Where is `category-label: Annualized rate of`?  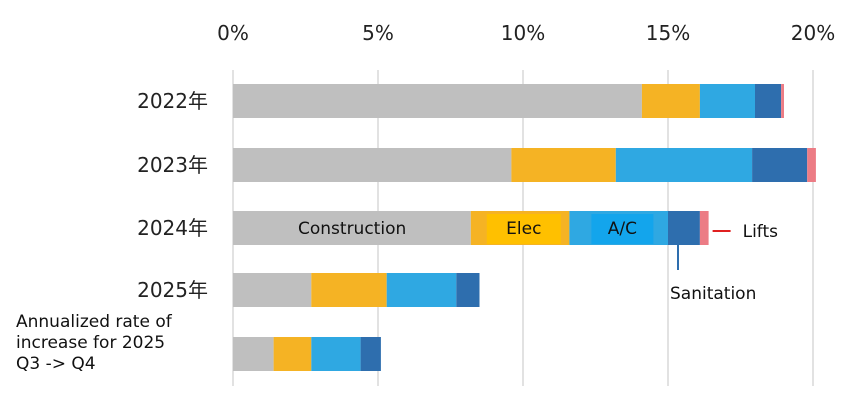
category-label: Annualized rate of is located at coordinates (94, 322).